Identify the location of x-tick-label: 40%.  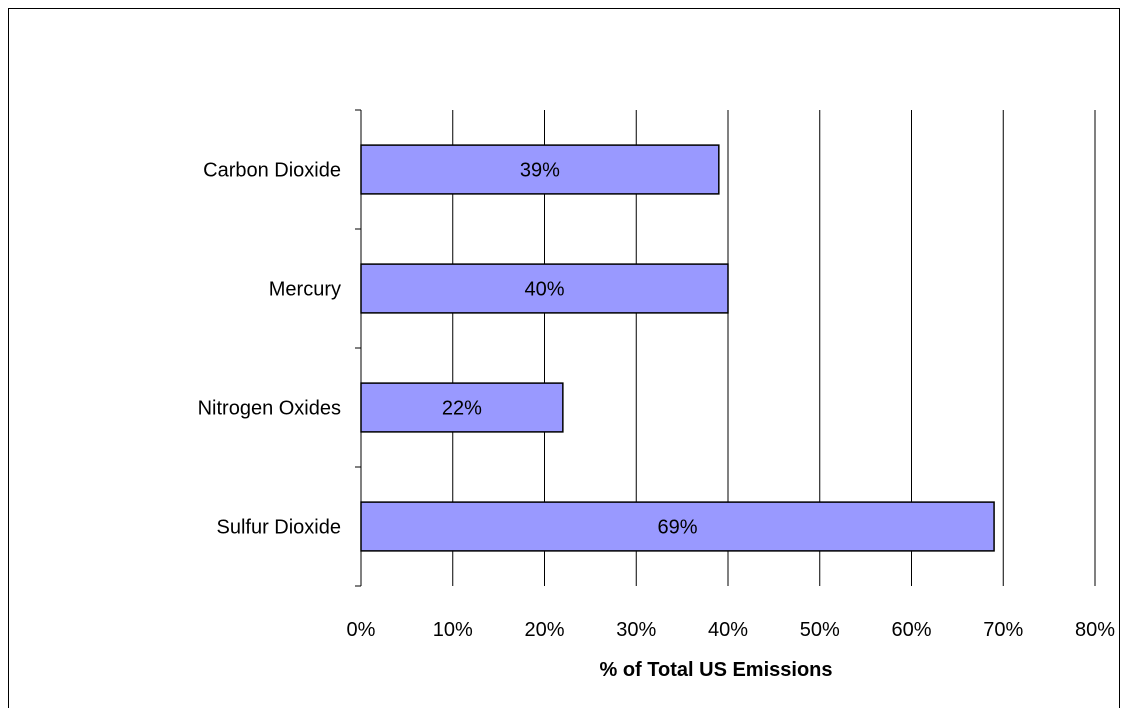
(728, 630).